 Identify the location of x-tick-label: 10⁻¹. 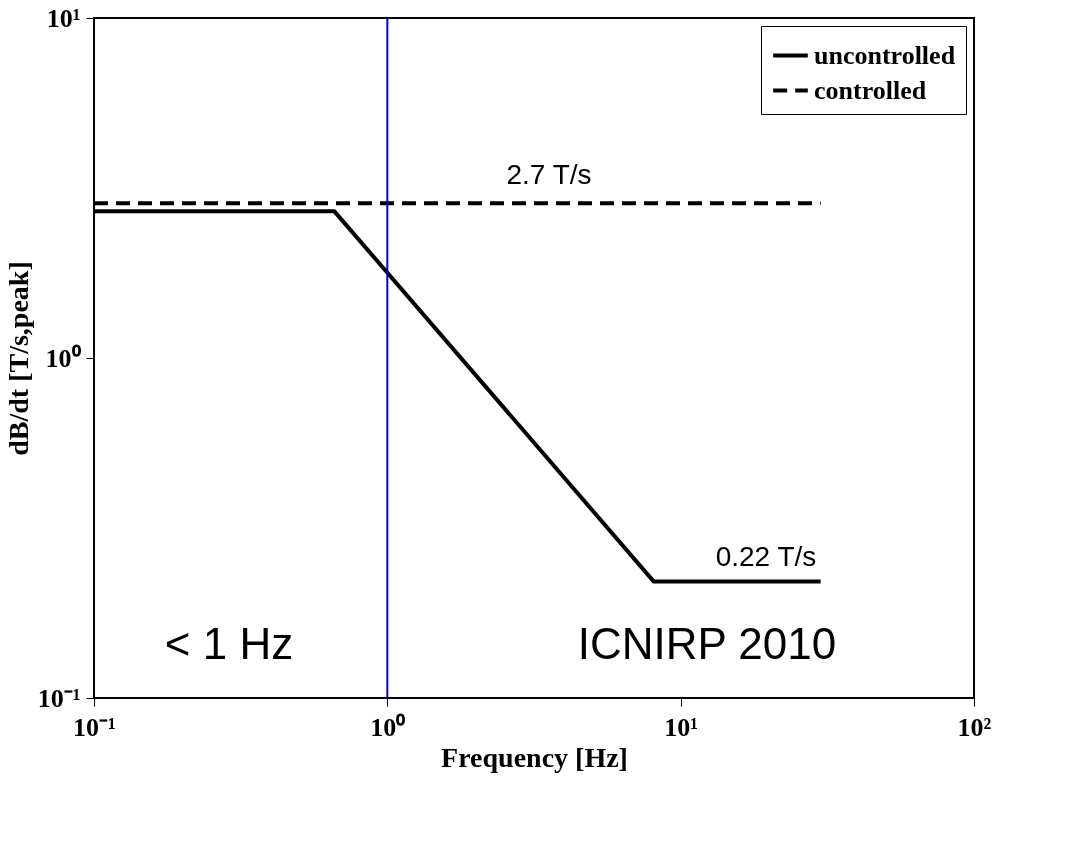
(94, 727).